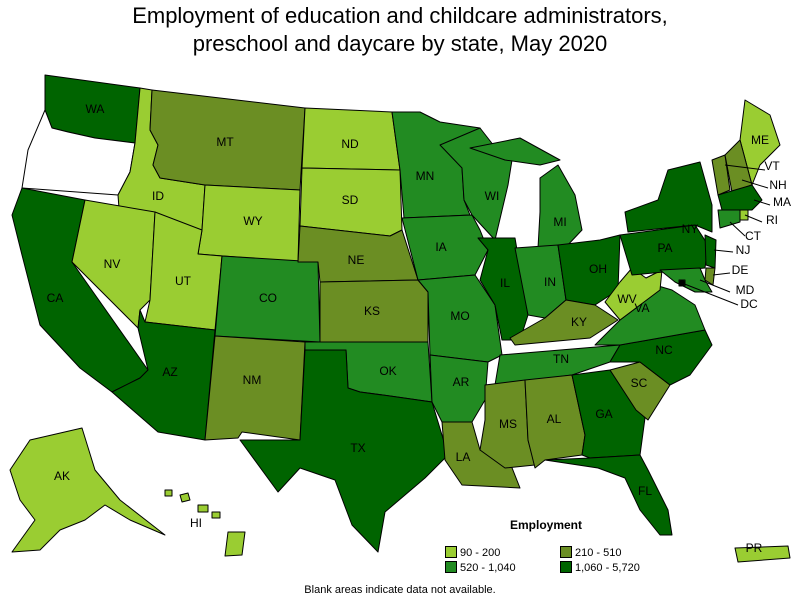  Describe the element at coordinates (626, 299) in the screenshot. I see `state-label-wv: WV` at that location.